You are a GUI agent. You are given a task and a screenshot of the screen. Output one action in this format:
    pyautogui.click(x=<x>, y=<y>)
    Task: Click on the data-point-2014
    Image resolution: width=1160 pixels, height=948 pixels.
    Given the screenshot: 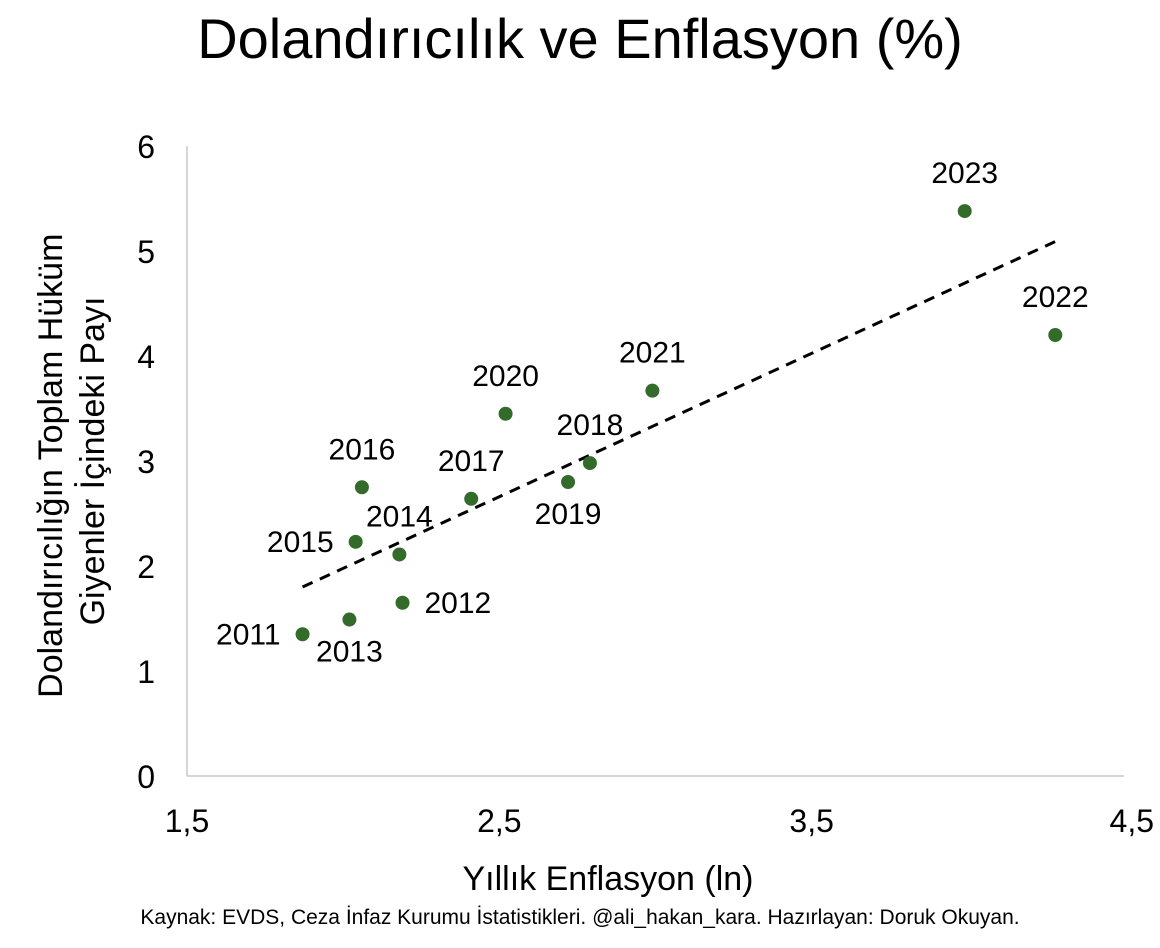 What is the action you would take?
    pyautogui.click(x=399, y=554)
    